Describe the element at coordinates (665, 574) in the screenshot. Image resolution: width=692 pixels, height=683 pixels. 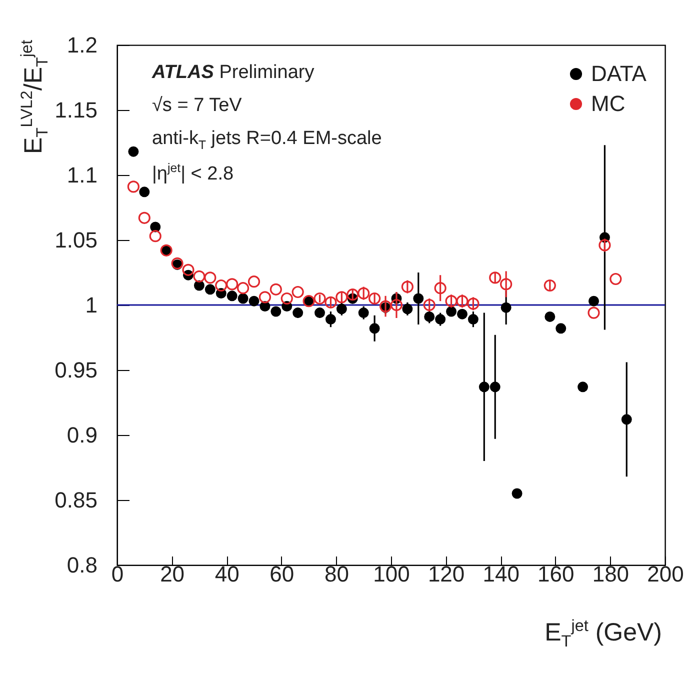
I see `x-tick-label: 200` at that location.